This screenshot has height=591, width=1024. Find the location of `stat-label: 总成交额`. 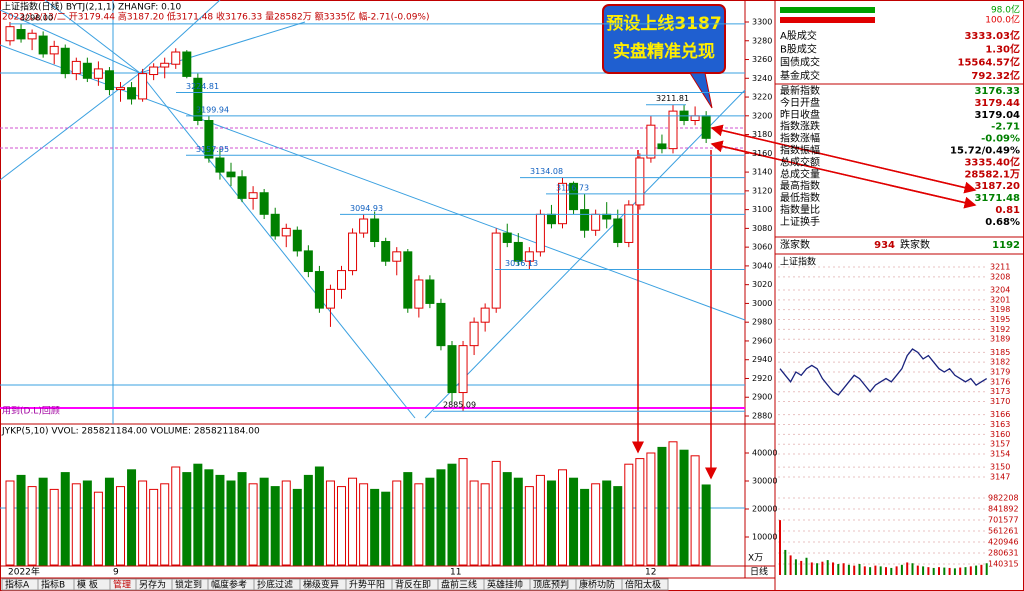

stat-label: 总成交额 is located at coordinates (800, 161).